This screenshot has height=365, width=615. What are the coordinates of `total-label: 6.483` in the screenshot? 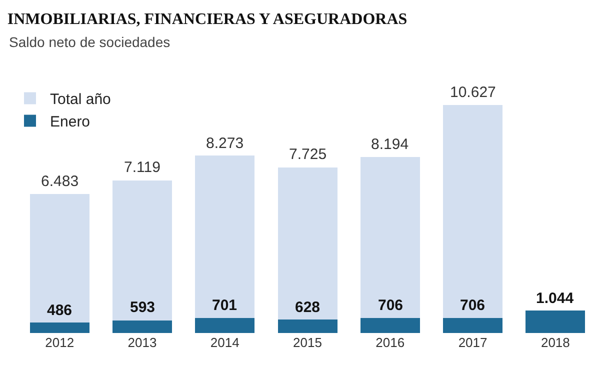 It's located at (60, 181).